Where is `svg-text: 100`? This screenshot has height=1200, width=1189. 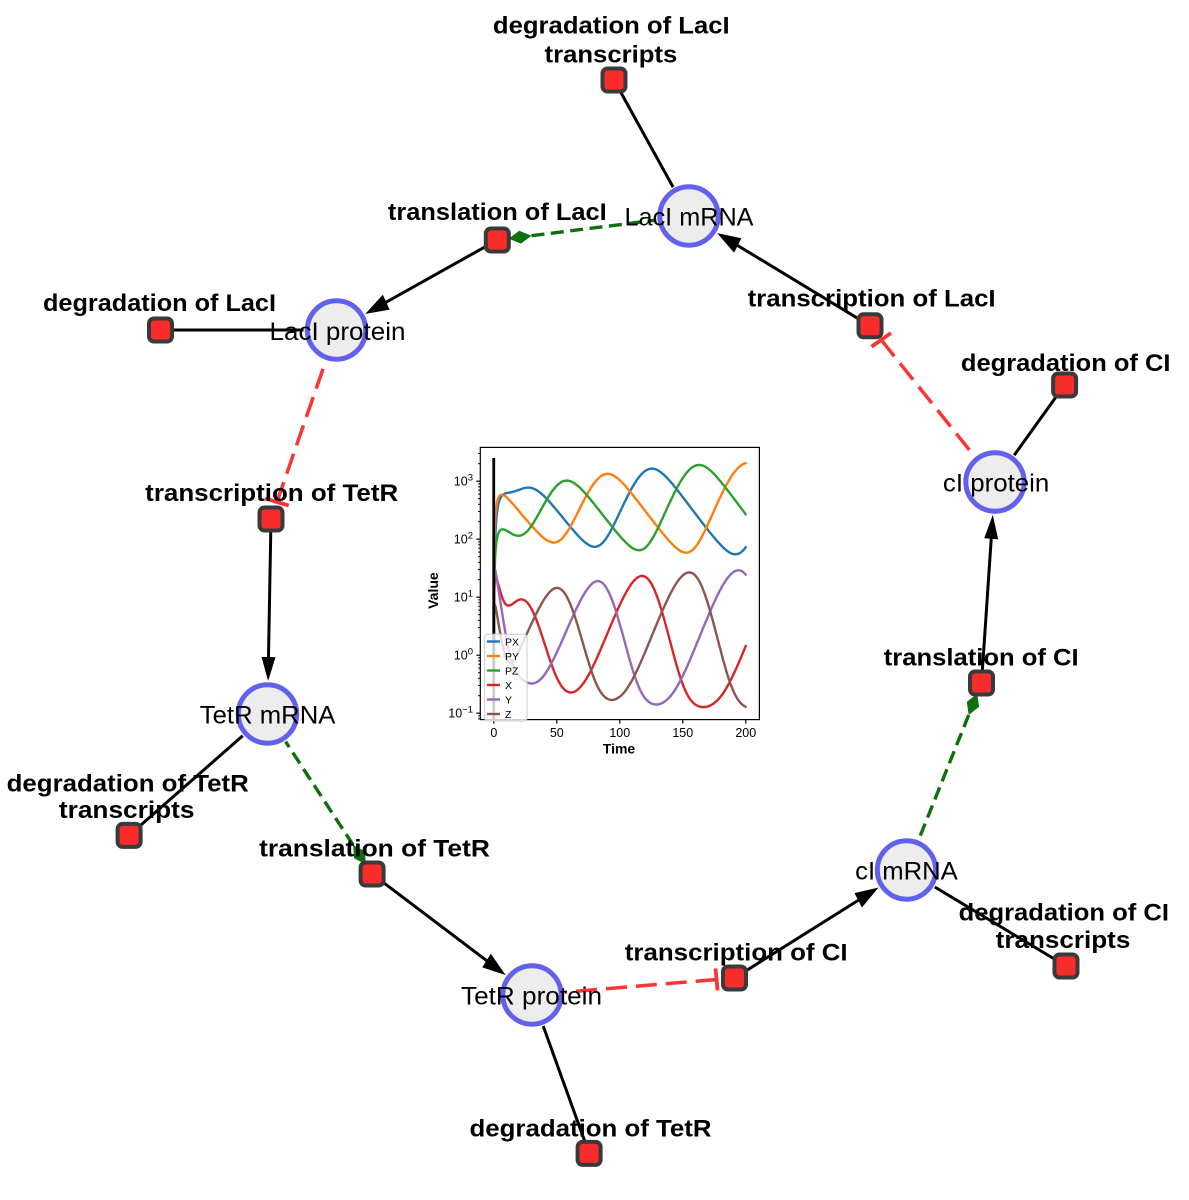
svg-text: 100 is located at coordinates (619, 733).